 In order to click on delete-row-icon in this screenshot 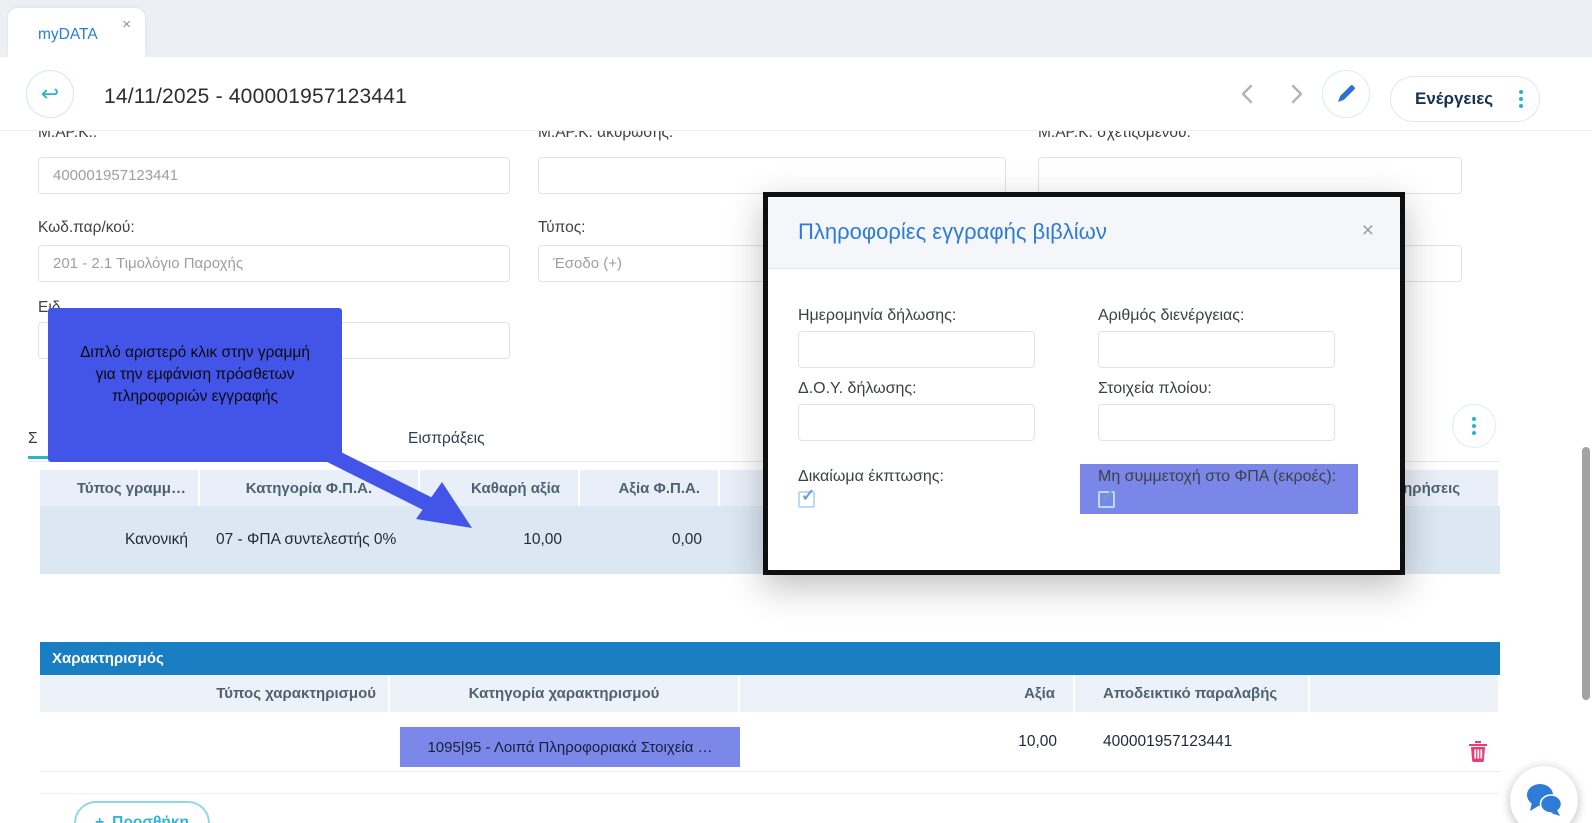, I will do `click(1478, 751)`.